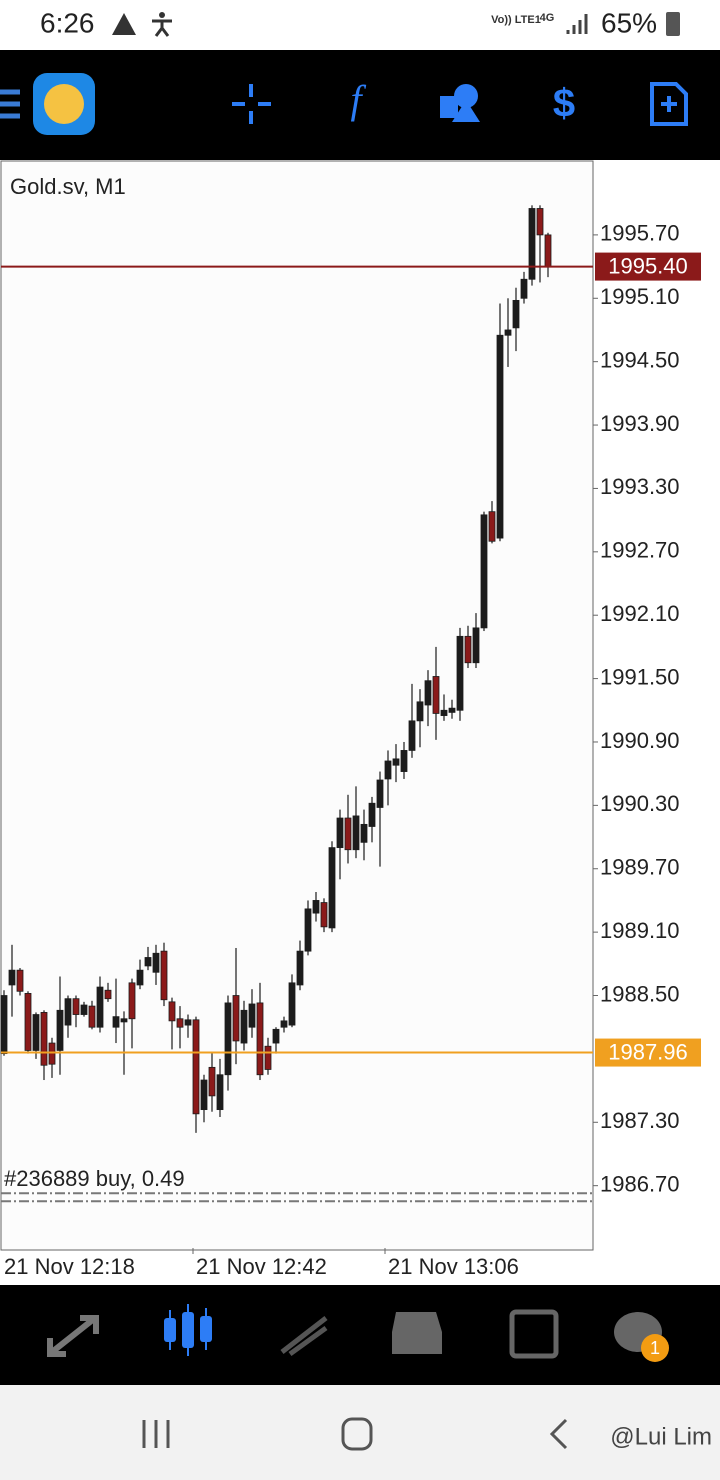  I want to click on y-tick-label: 1990.30, so click(640, 803).